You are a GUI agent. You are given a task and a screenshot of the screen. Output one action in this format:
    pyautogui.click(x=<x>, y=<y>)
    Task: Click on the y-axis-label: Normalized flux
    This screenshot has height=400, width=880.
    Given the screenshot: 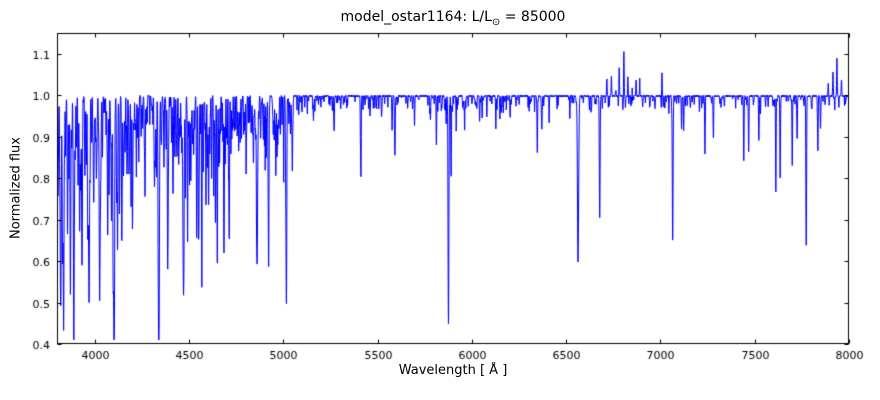 What is the action you would take?
    pyautogui.click(x=16, y=188)
    